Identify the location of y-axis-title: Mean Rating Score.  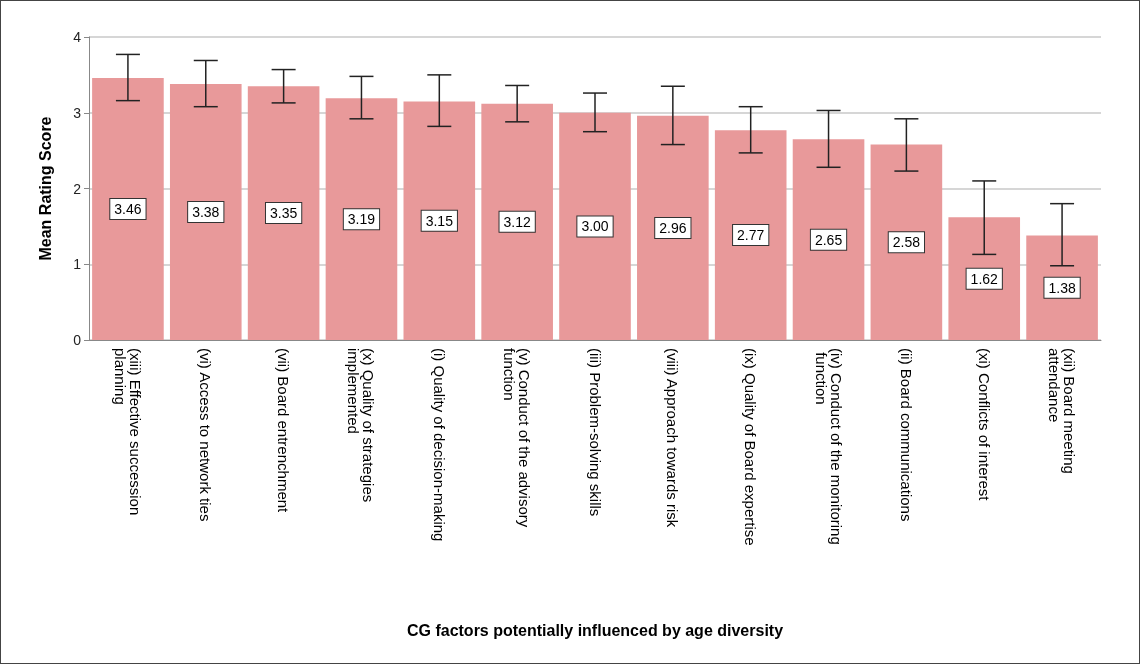
(45, 188).